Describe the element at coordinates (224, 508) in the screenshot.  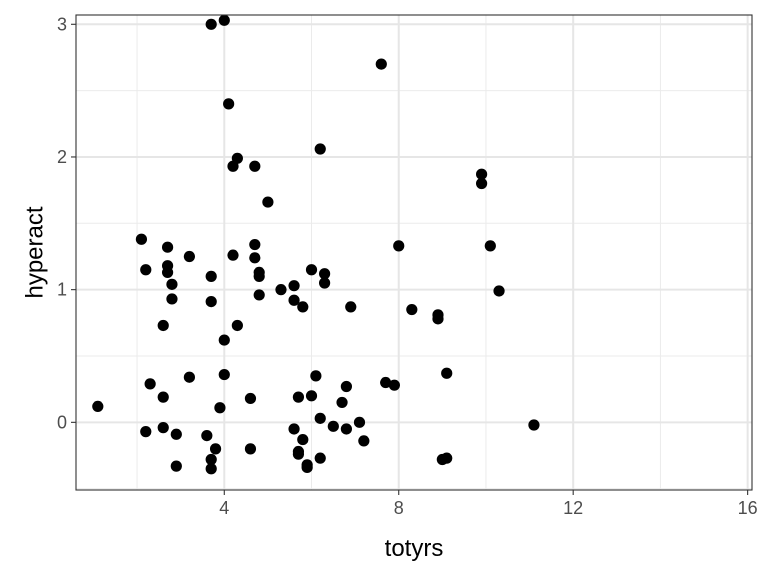
I see `x-tick-label: 4` at that location.